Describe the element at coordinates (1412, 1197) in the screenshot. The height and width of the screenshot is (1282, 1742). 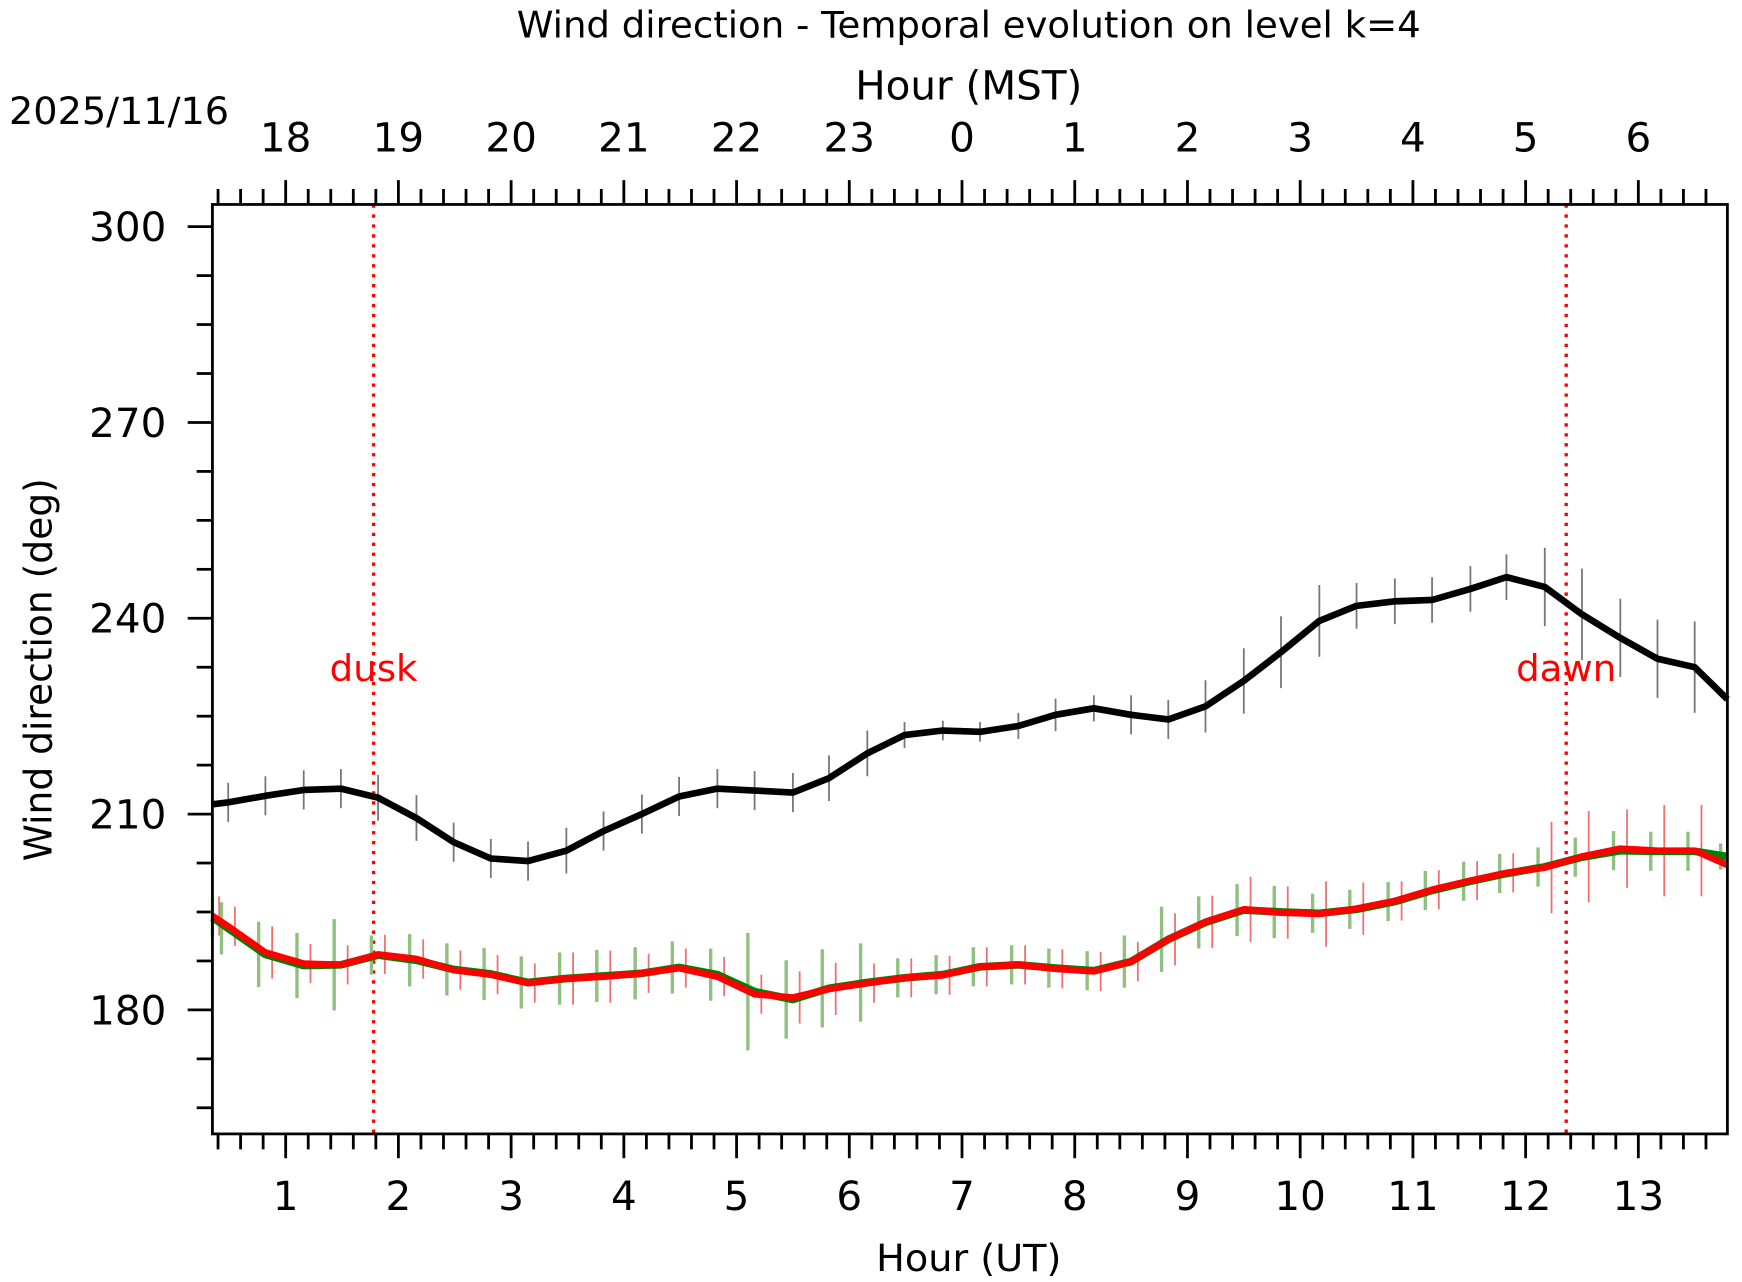
I see `x-tick-label: 11` at that location.